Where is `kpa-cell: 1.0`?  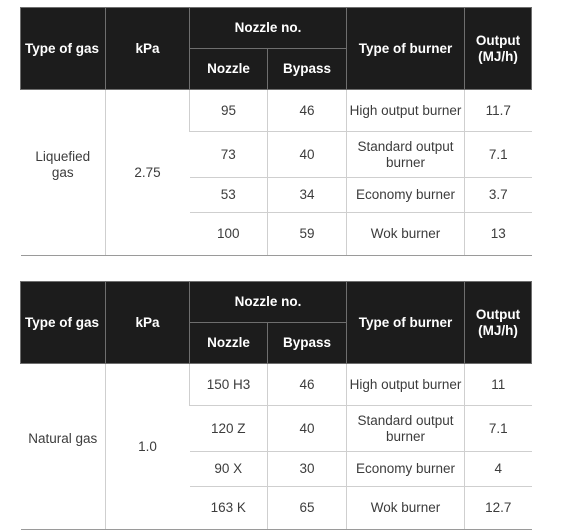 kpa-cell: 1.0 is located at coordinates (147, 446).